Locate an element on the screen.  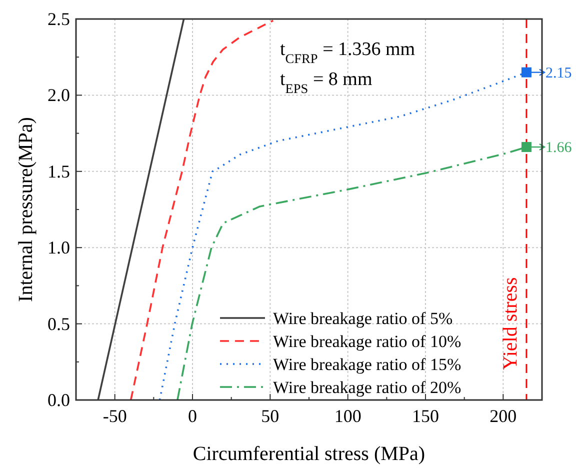
legend-label: Wire breakage ratio of 20% is located at coordinates (367, 387).